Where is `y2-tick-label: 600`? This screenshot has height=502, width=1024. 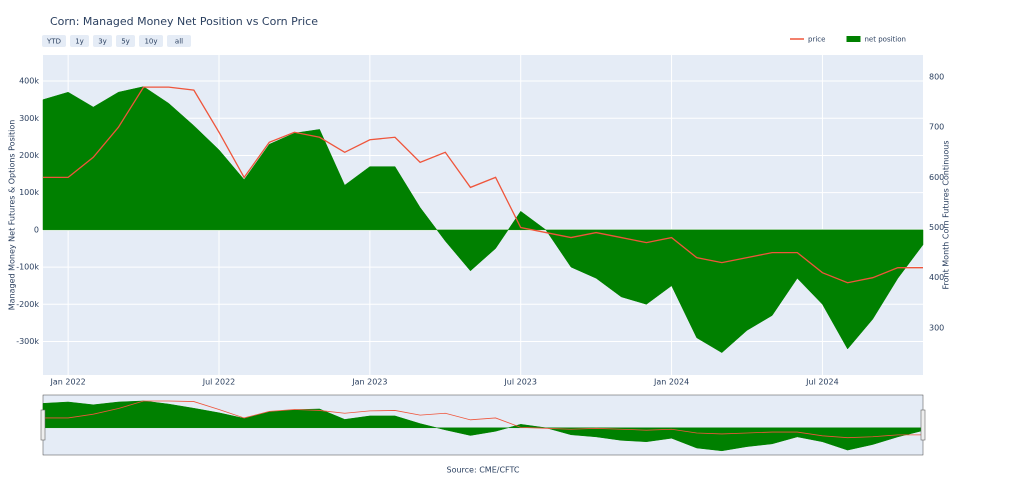 y2-tick-label: 600 is located at coordinates (936, 177).